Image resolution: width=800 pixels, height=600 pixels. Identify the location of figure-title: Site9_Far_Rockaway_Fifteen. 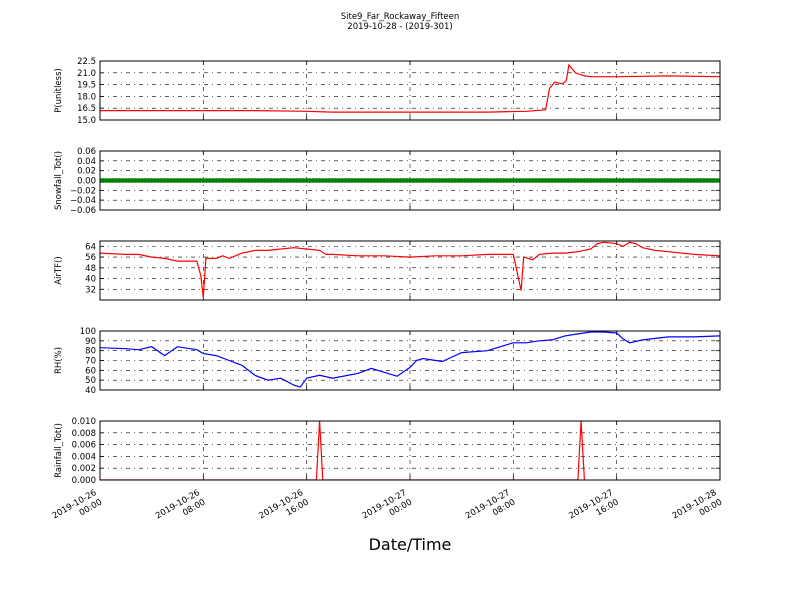
(400, 17).